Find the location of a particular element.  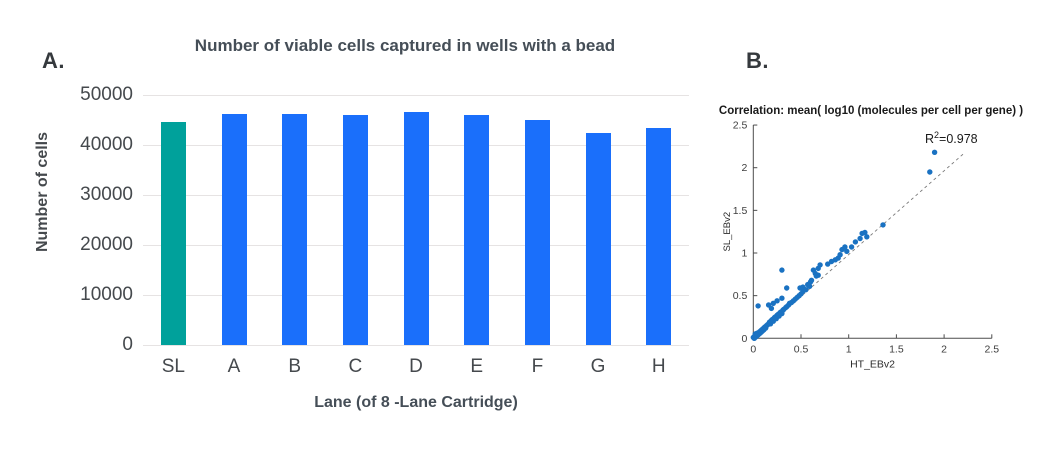

y-tick-label: 50000 is located at coordinates (106, 94).